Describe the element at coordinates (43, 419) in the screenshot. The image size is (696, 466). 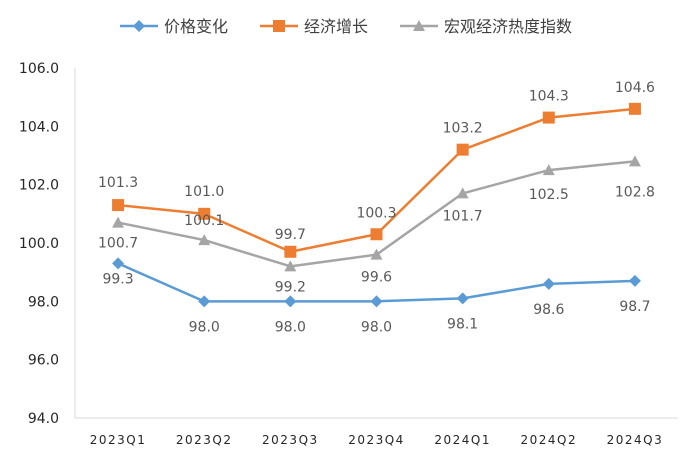
I see `y-tick-label: 94.0` at that location.